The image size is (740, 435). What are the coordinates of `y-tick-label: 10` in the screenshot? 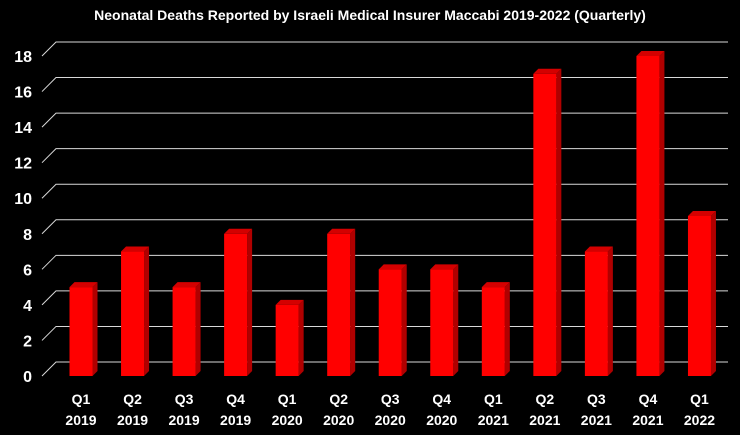 It's located at (23, 199).